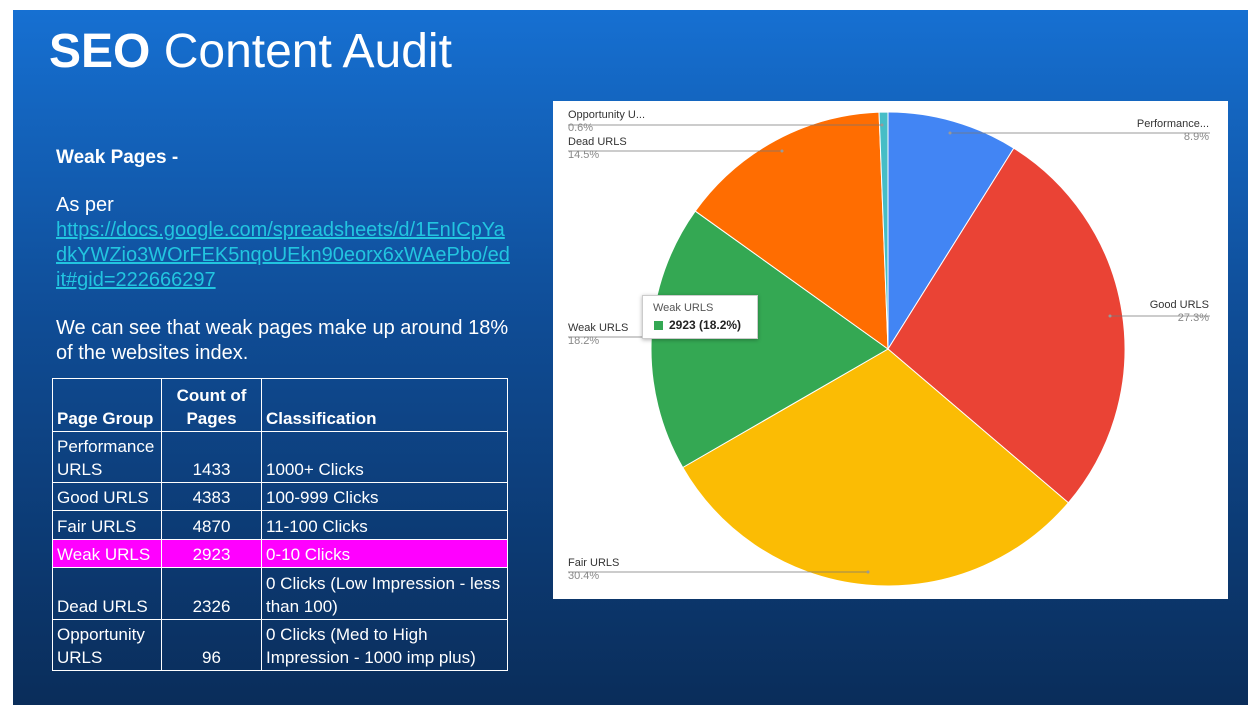 The width and height of the screenshot is (1258, 708). What do you see at coordinates (307, 51) in the screenshot?
I see `title-rest: Content Audit` at bounding box center [307, 51].